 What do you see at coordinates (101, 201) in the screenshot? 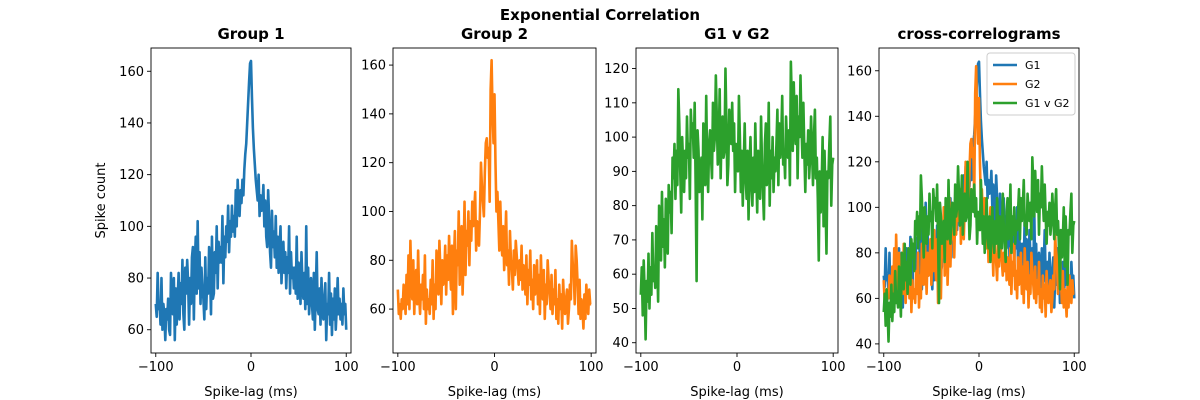
I see `y-axis-label: Spike count` at bounding box center [101, 201].